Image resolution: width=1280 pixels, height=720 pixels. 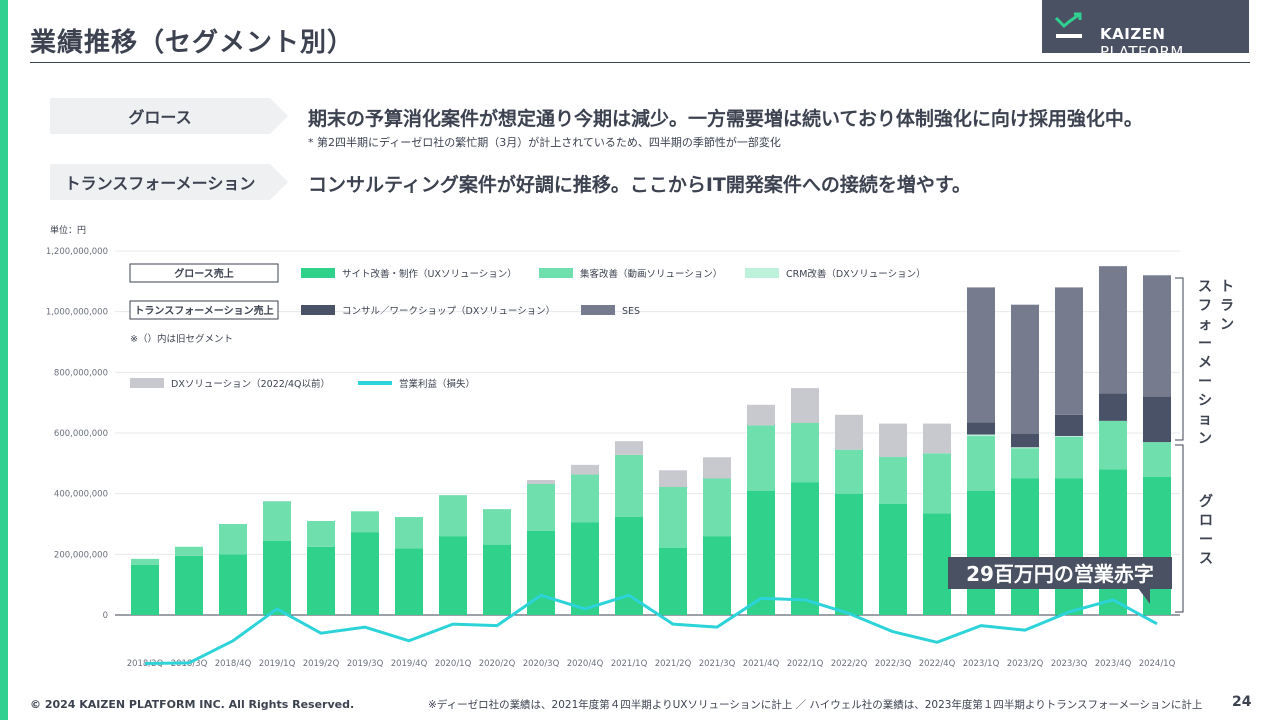 What do you see at coordinates (598, 310) in the screenshot?
I see `legend-swatch-ses` at bounding box center [598, 310].